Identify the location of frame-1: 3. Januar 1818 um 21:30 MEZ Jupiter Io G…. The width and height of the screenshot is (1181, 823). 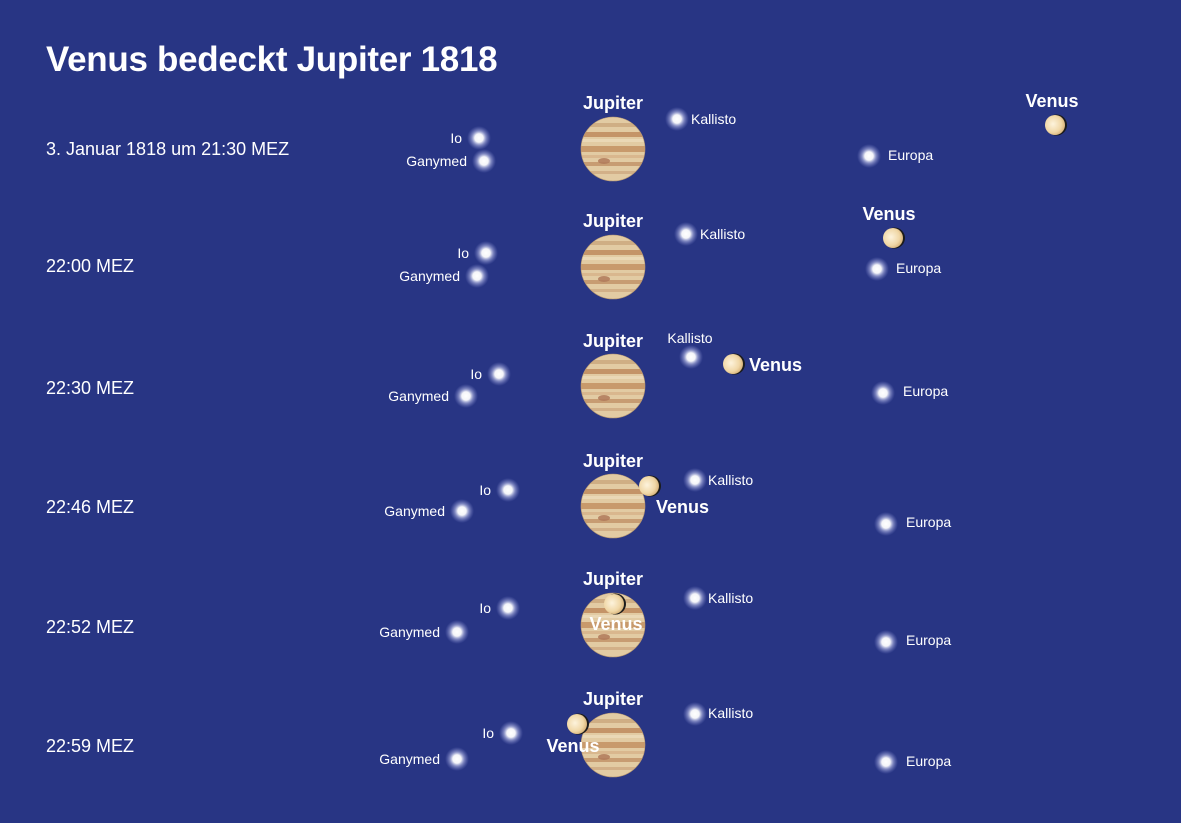
(562, 137).